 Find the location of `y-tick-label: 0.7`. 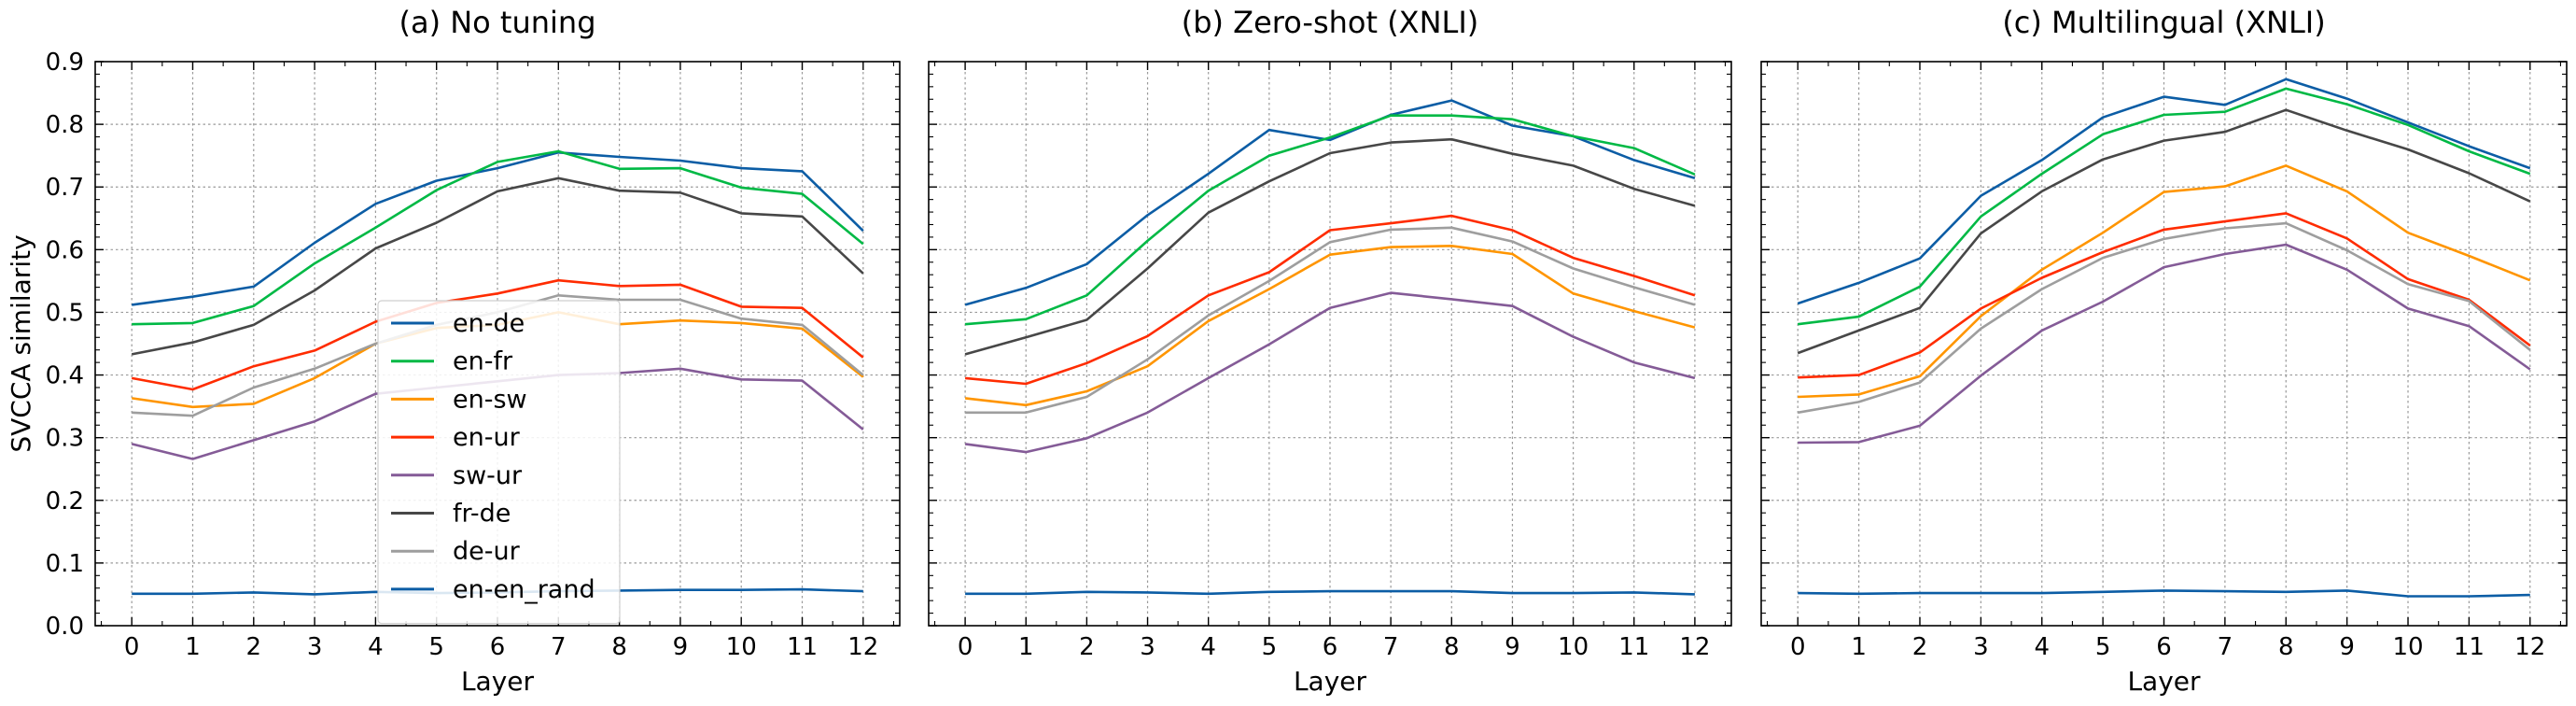

y-tick-label: 0.7 is located at coordinates (65, 188).